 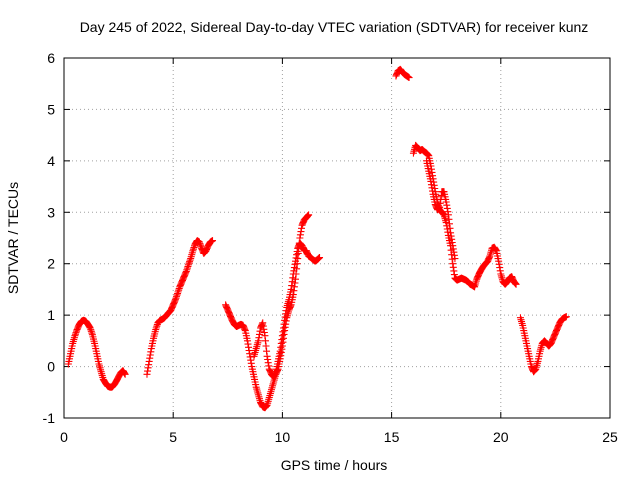 I want to click on x-tick-label: 20, so click(x=501, y=437).